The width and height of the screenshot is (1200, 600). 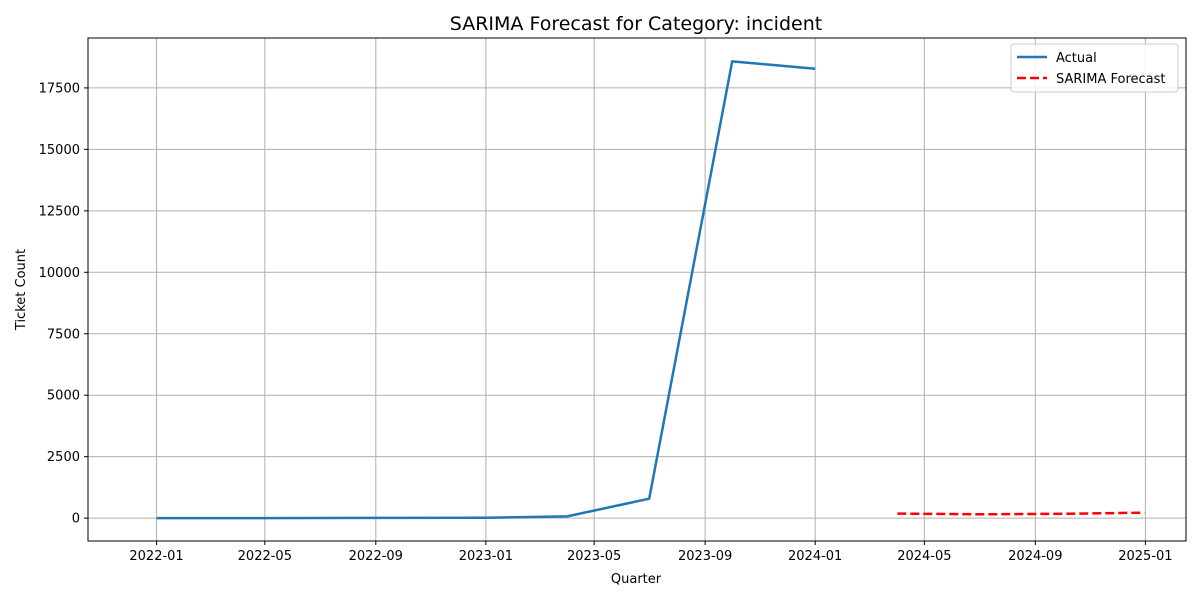 I want to click on y-tick-label: 10000, so click(x=59, y=273).